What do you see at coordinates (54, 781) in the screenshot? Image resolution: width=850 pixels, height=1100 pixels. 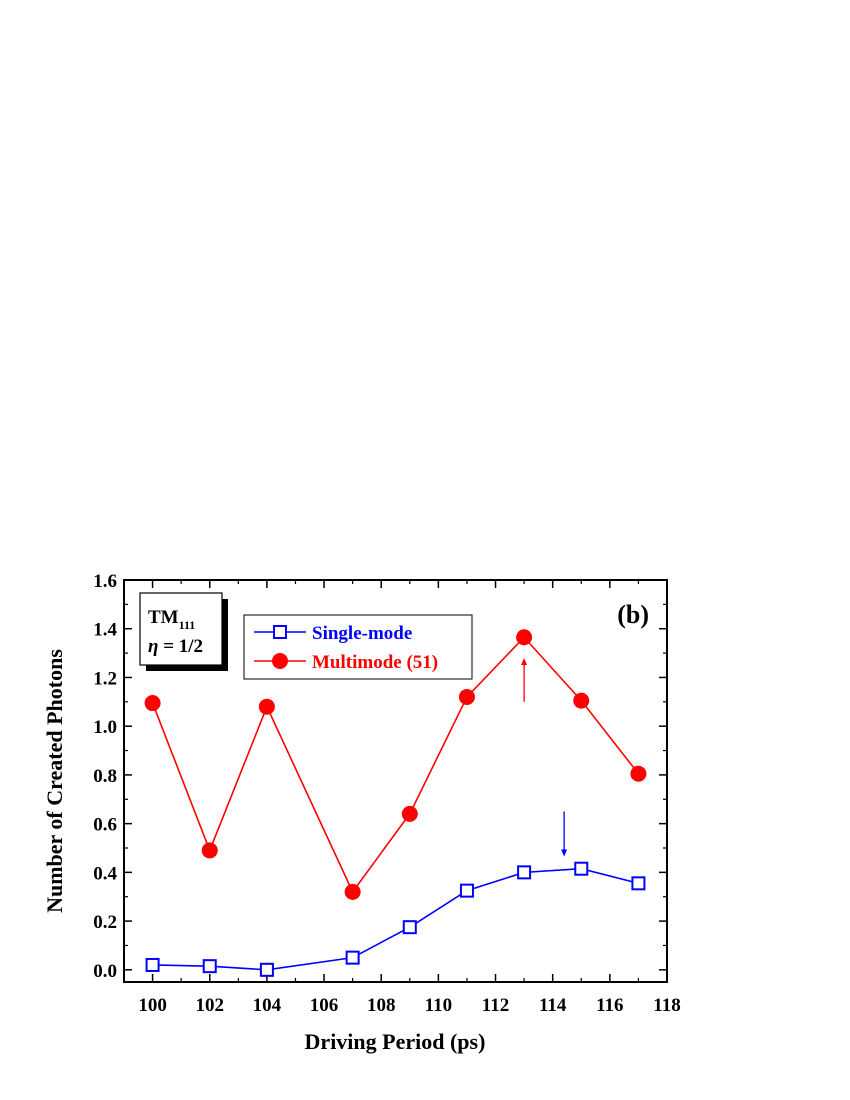 I see `y-axis-label: Number of Created Photons` at bounding box center [54, 781].